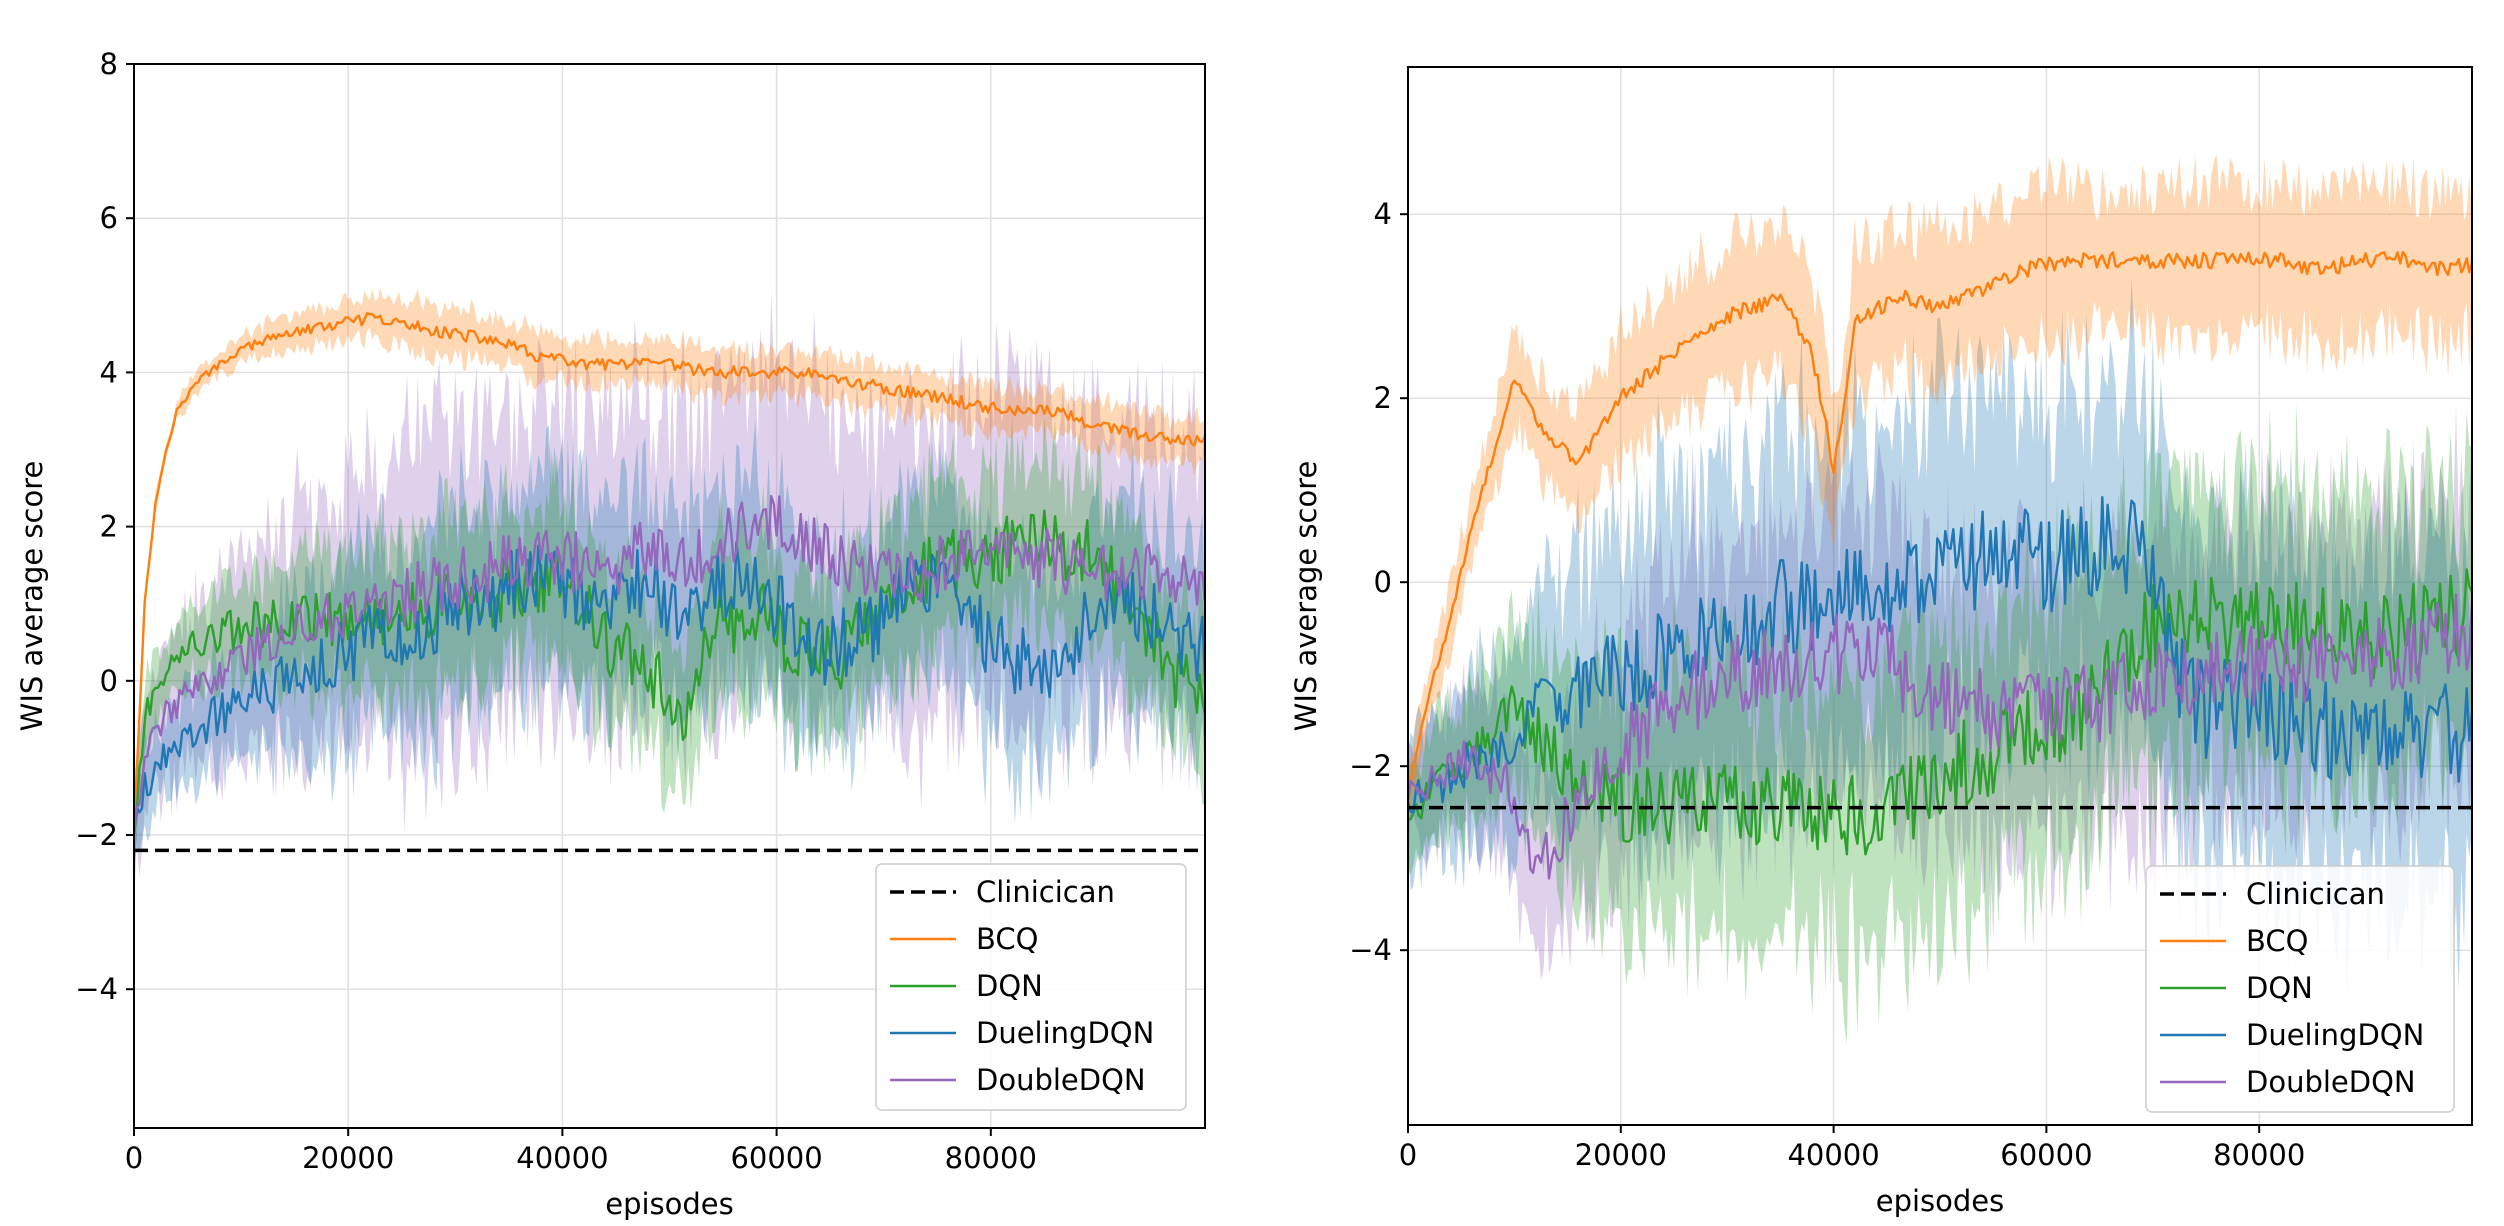  What do you see at coordinates (109, 64) in the screenshot?
I see `y-tick-label: 8` at bounding box center [109, 64].